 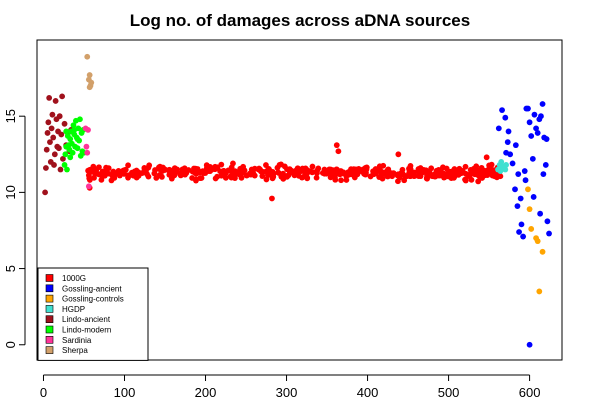 I want to click on y-axis: 0 5 10 15, so click(x=14, y=228).